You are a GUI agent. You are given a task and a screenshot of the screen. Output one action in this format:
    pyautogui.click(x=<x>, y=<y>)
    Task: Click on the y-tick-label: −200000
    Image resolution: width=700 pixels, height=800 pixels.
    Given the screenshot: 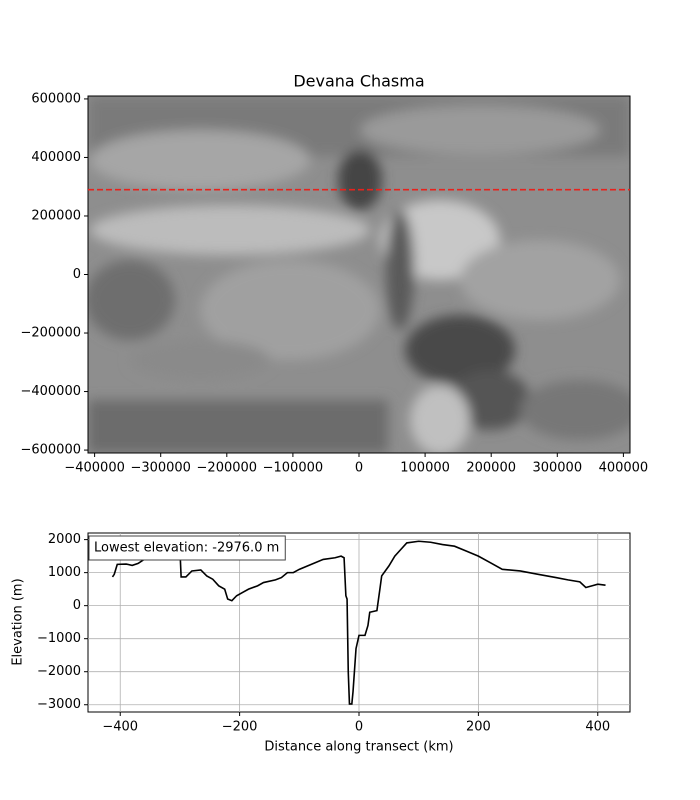 What is the action you would take?
    pyautogui.click(x=50, y=333)
    